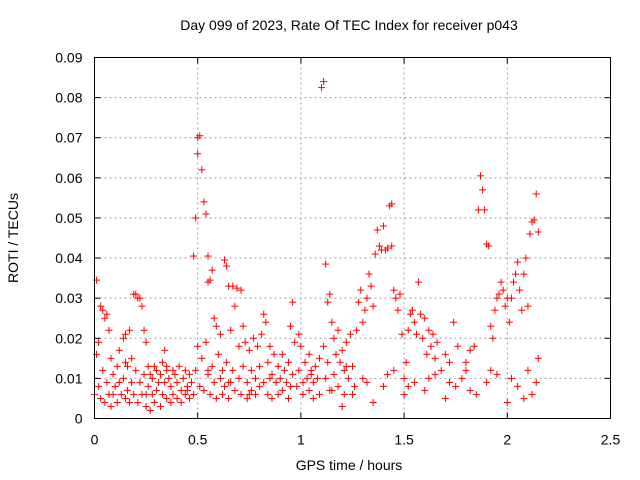  Describe the element at coordinates (198, 440) in the screenshot. I see `x-tick-label: 0.5` at that location.